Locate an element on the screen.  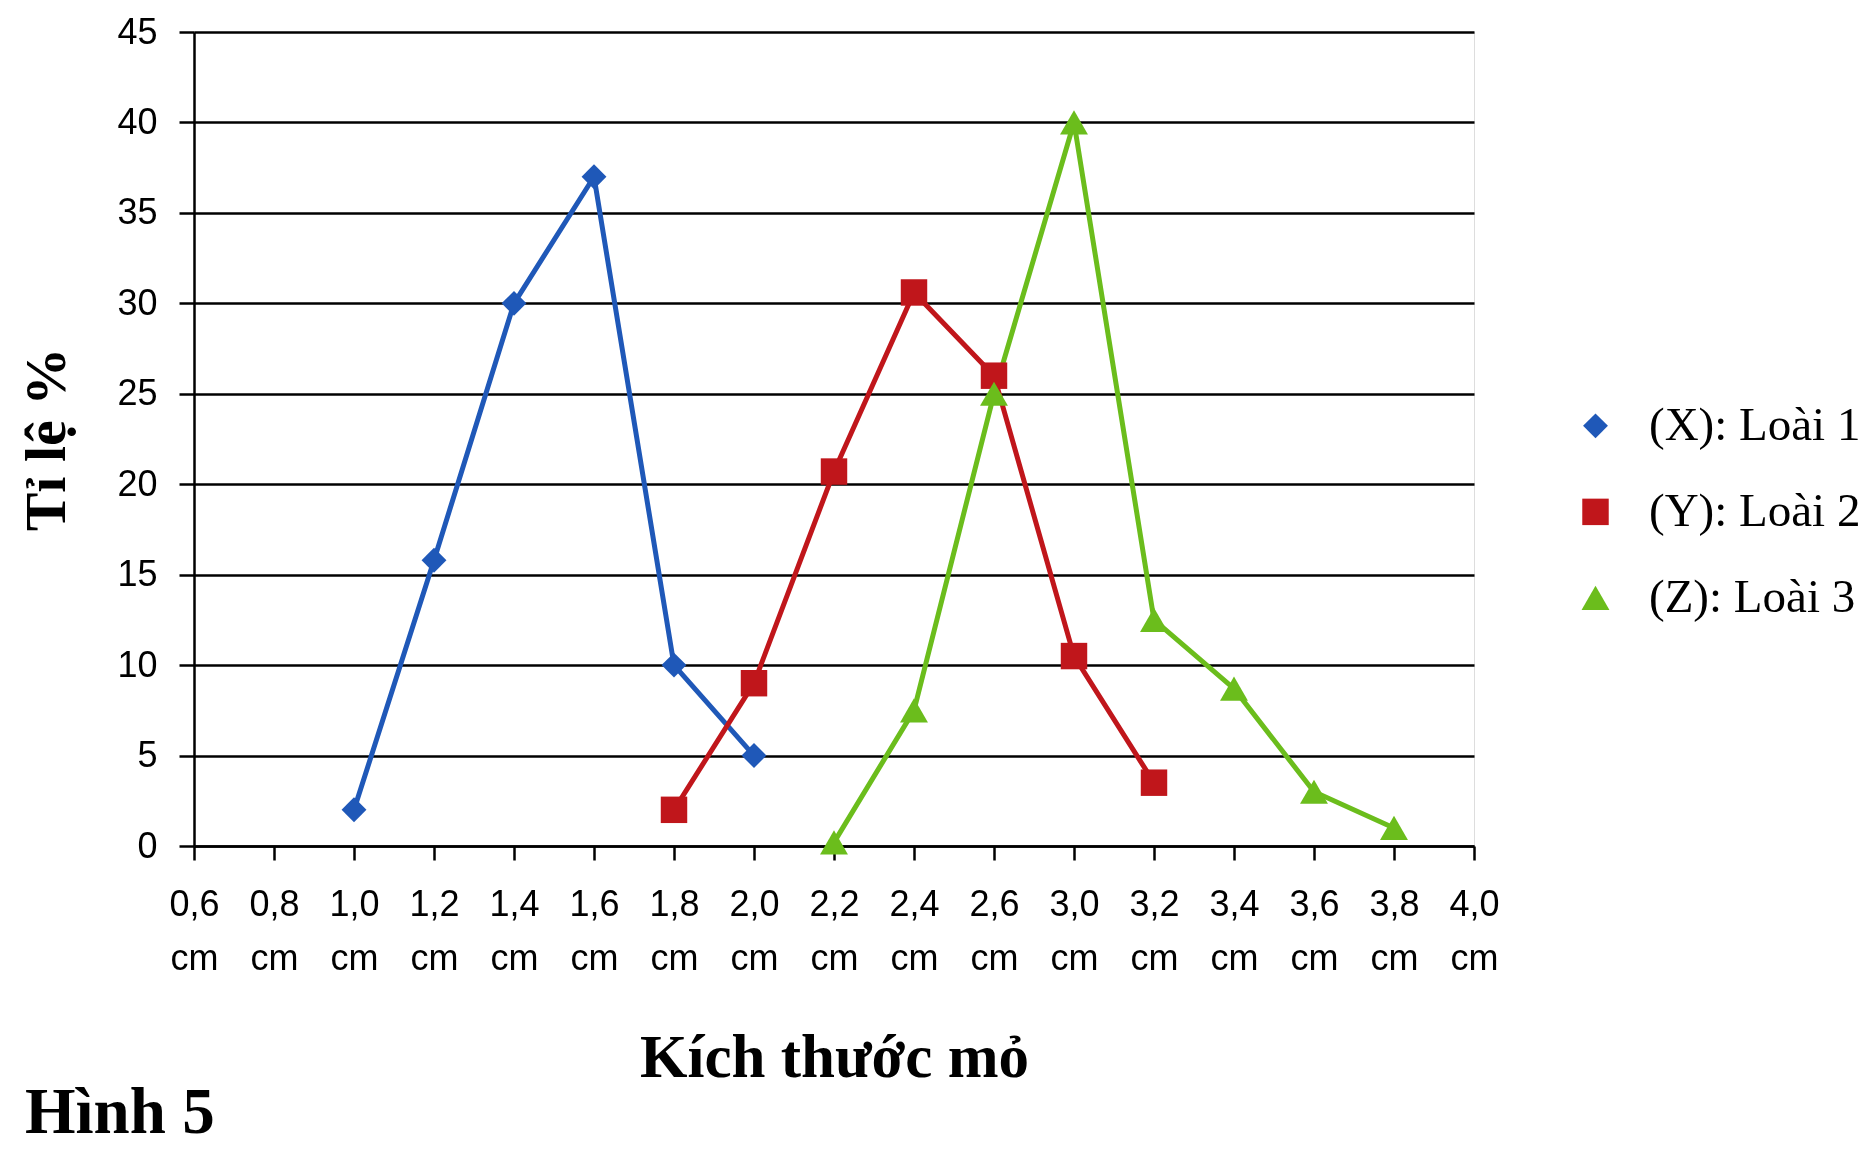
x-tick-label: 3,2 cm is located at coordinates (1154, 930).